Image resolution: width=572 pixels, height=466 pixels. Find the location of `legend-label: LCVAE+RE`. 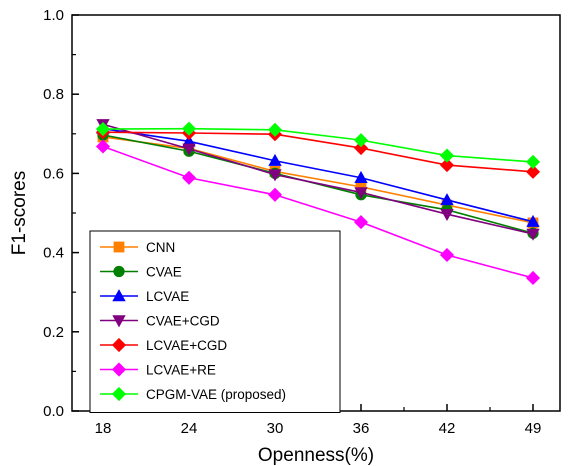

legend-label: LCVAE+RE is located at coordinates (181, 370).